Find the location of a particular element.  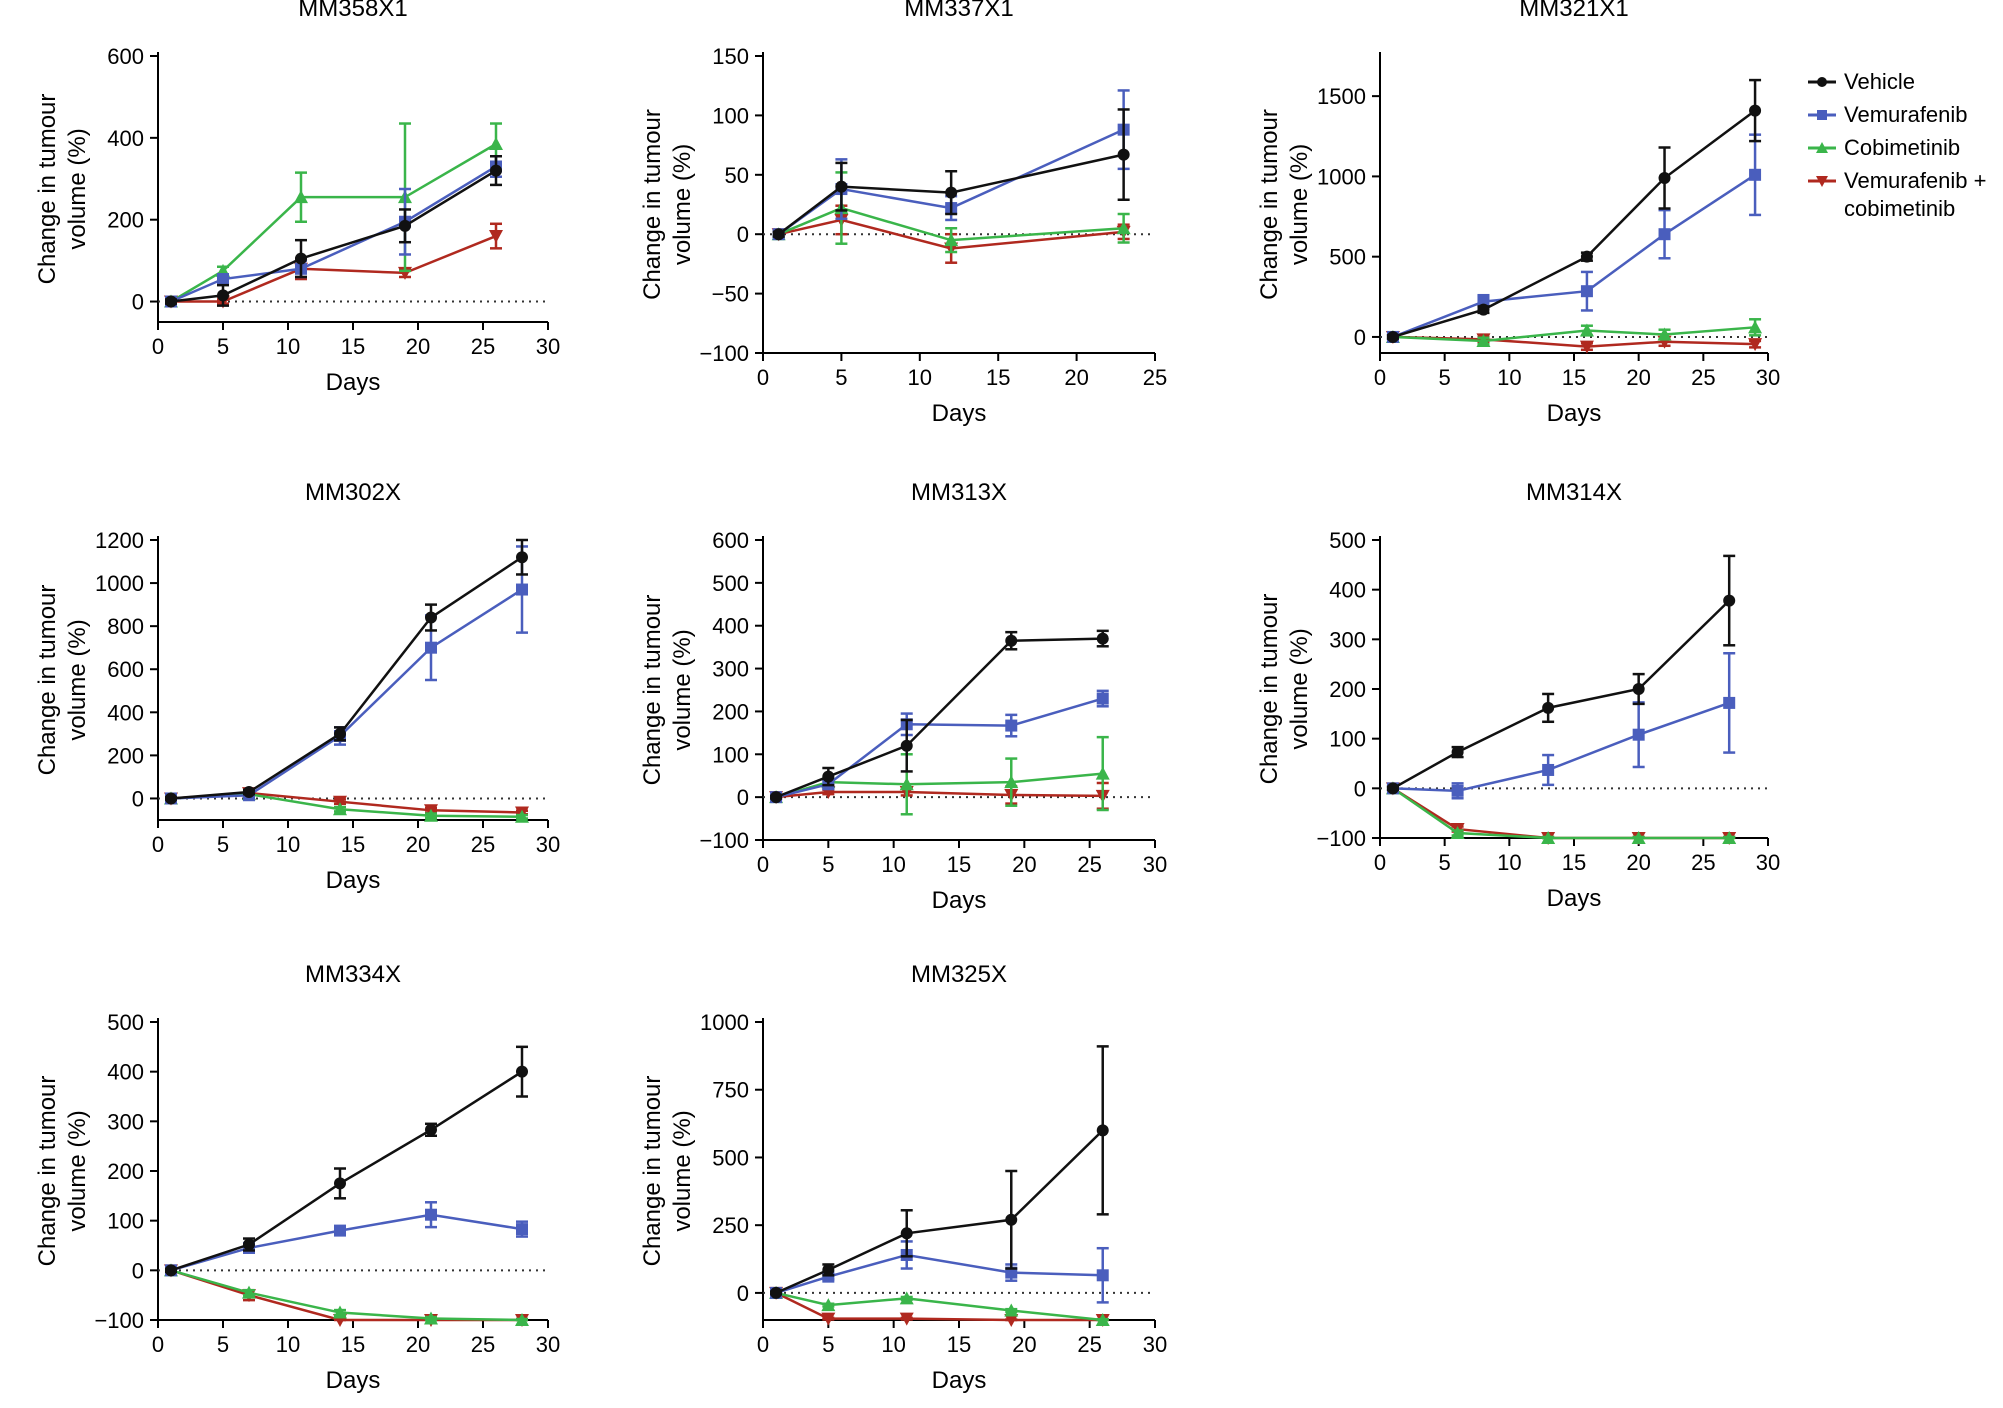

legend-item-vemurafenib: Vemurafenib is located at coordinates (1888, 114).